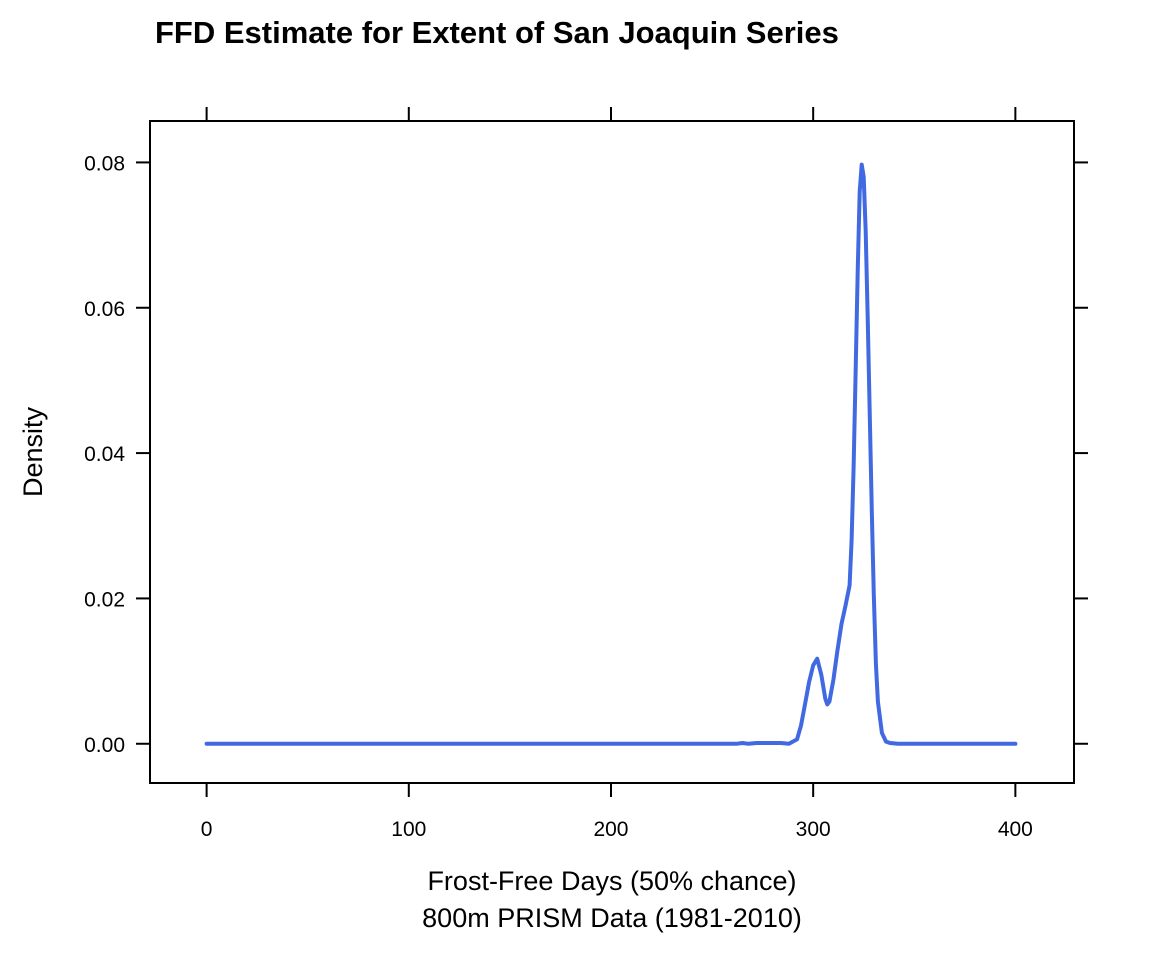 This screenshot has height=960, width=1152. Describe the element at coordinates (813, 829) in the screenshot. I see `x-tick-label: 300` at that location.